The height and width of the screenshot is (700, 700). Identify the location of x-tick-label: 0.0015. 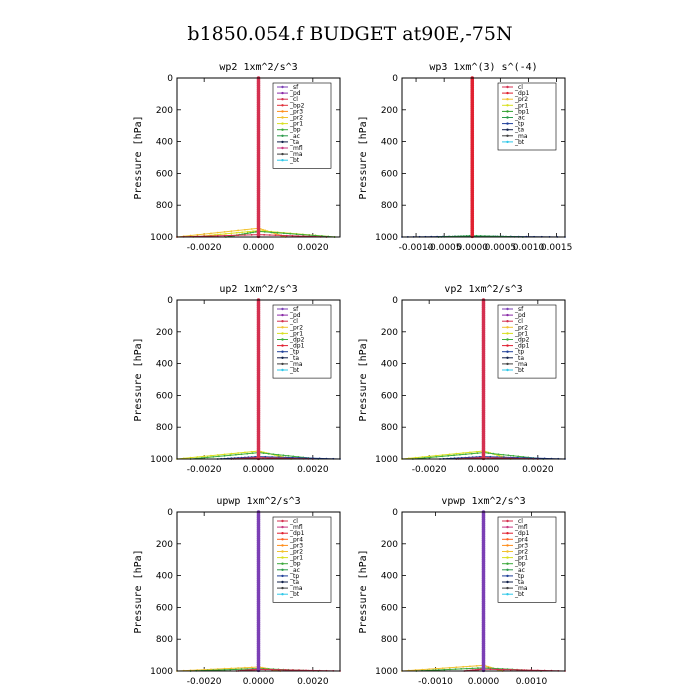
(557, 248).